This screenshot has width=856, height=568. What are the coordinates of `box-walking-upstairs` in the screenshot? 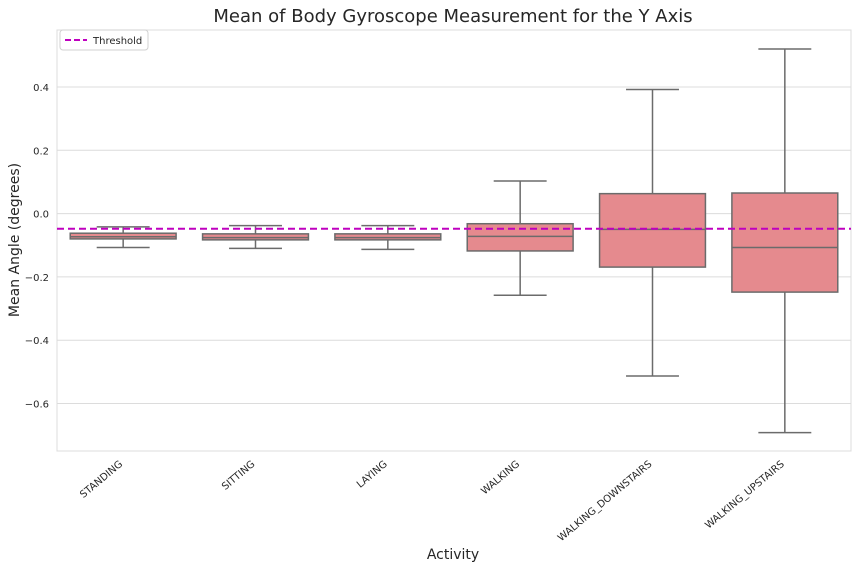 It's located at (785, 241).